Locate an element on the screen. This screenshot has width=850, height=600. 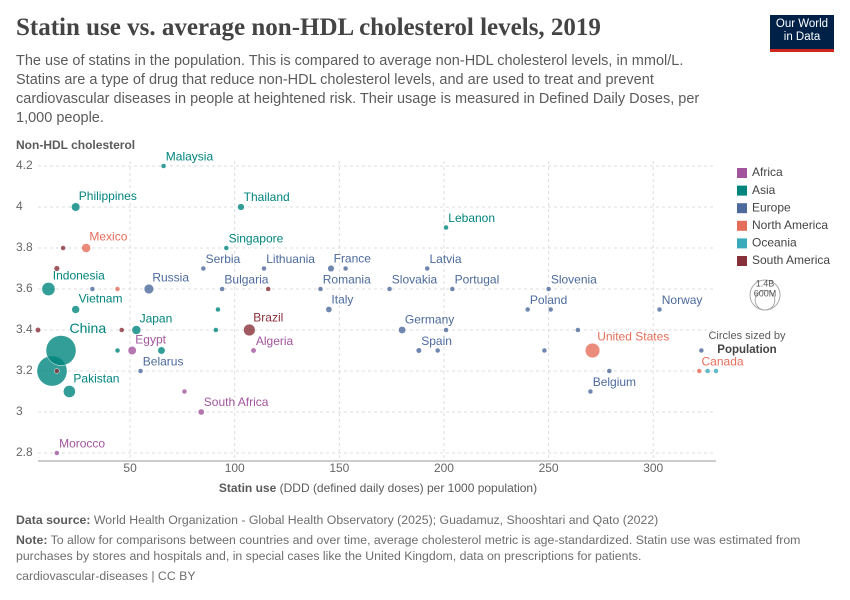
legend-label: Africa is located at coordinates (767, 172).